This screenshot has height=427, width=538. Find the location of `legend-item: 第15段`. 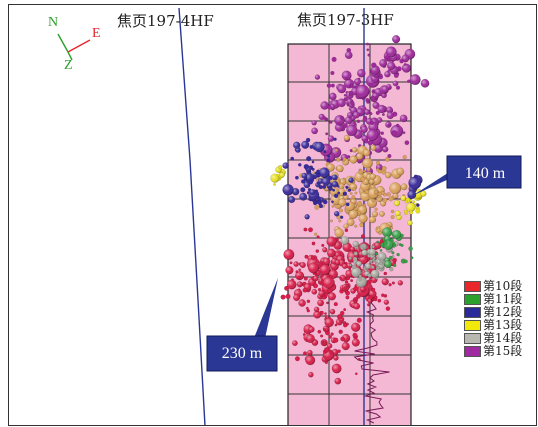

legend-item: 第15段 is located at coordinates (493, 351).